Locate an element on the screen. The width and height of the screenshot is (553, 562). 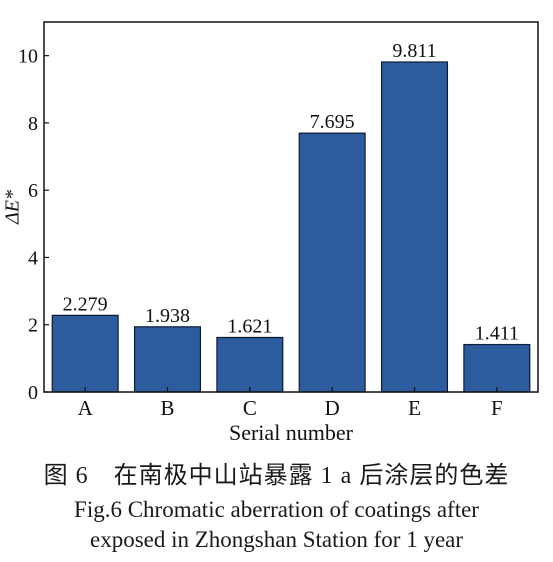
bar-B is located at coordinates (167, 359).